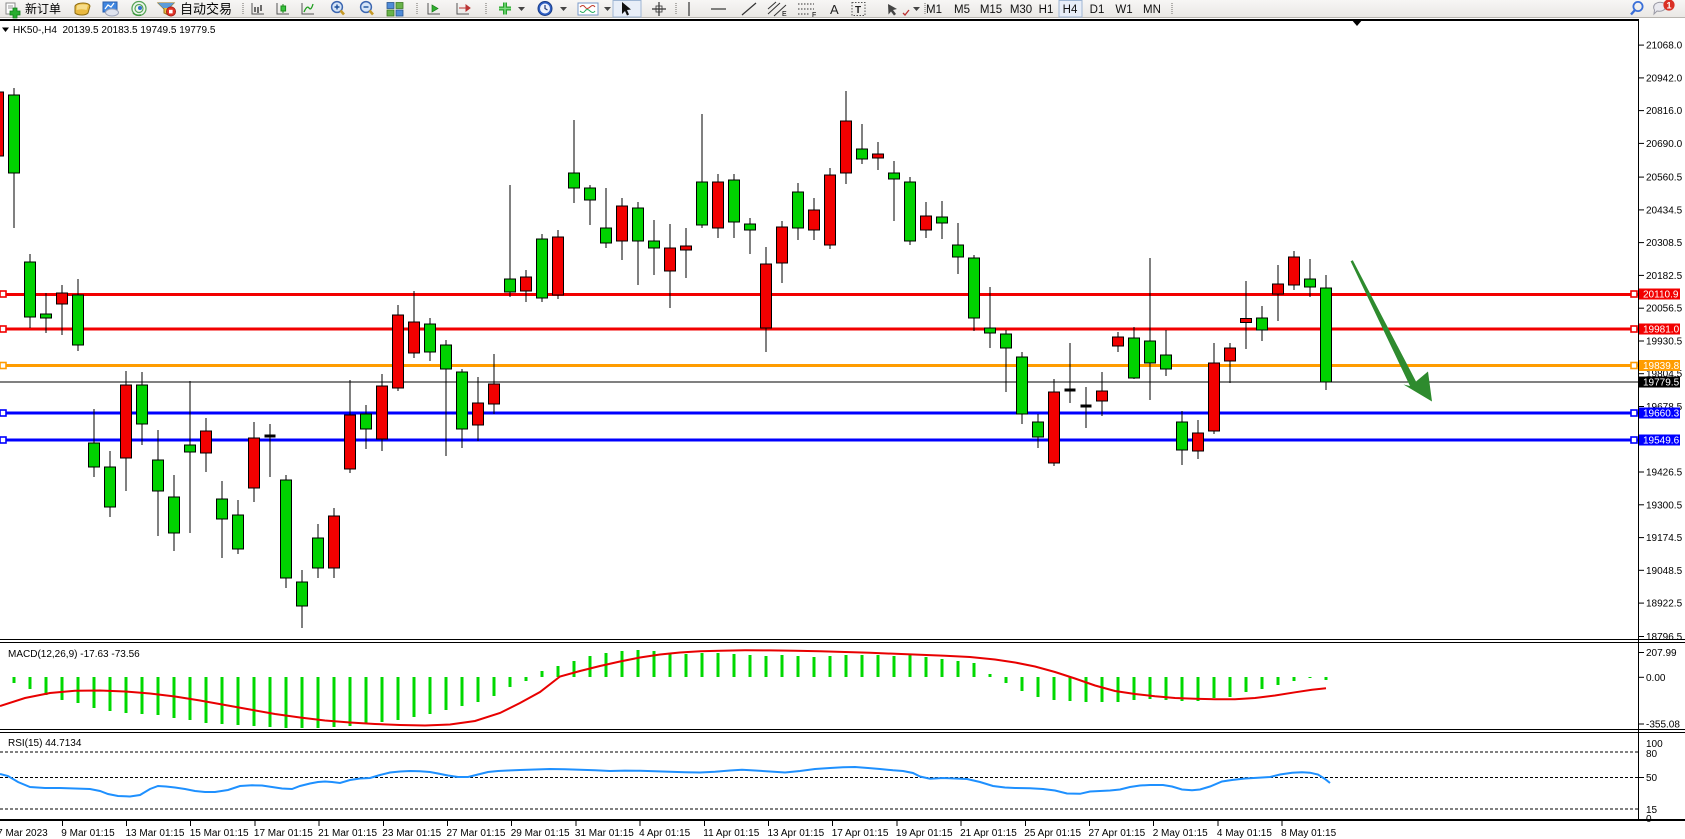 Image resolution: width=1685 pixels, height=839 pixels. What do you see at coordinates (1661, 330) in the screenshot?
I see `svg-text: 19981.0` at bounding box center [1661, 330].